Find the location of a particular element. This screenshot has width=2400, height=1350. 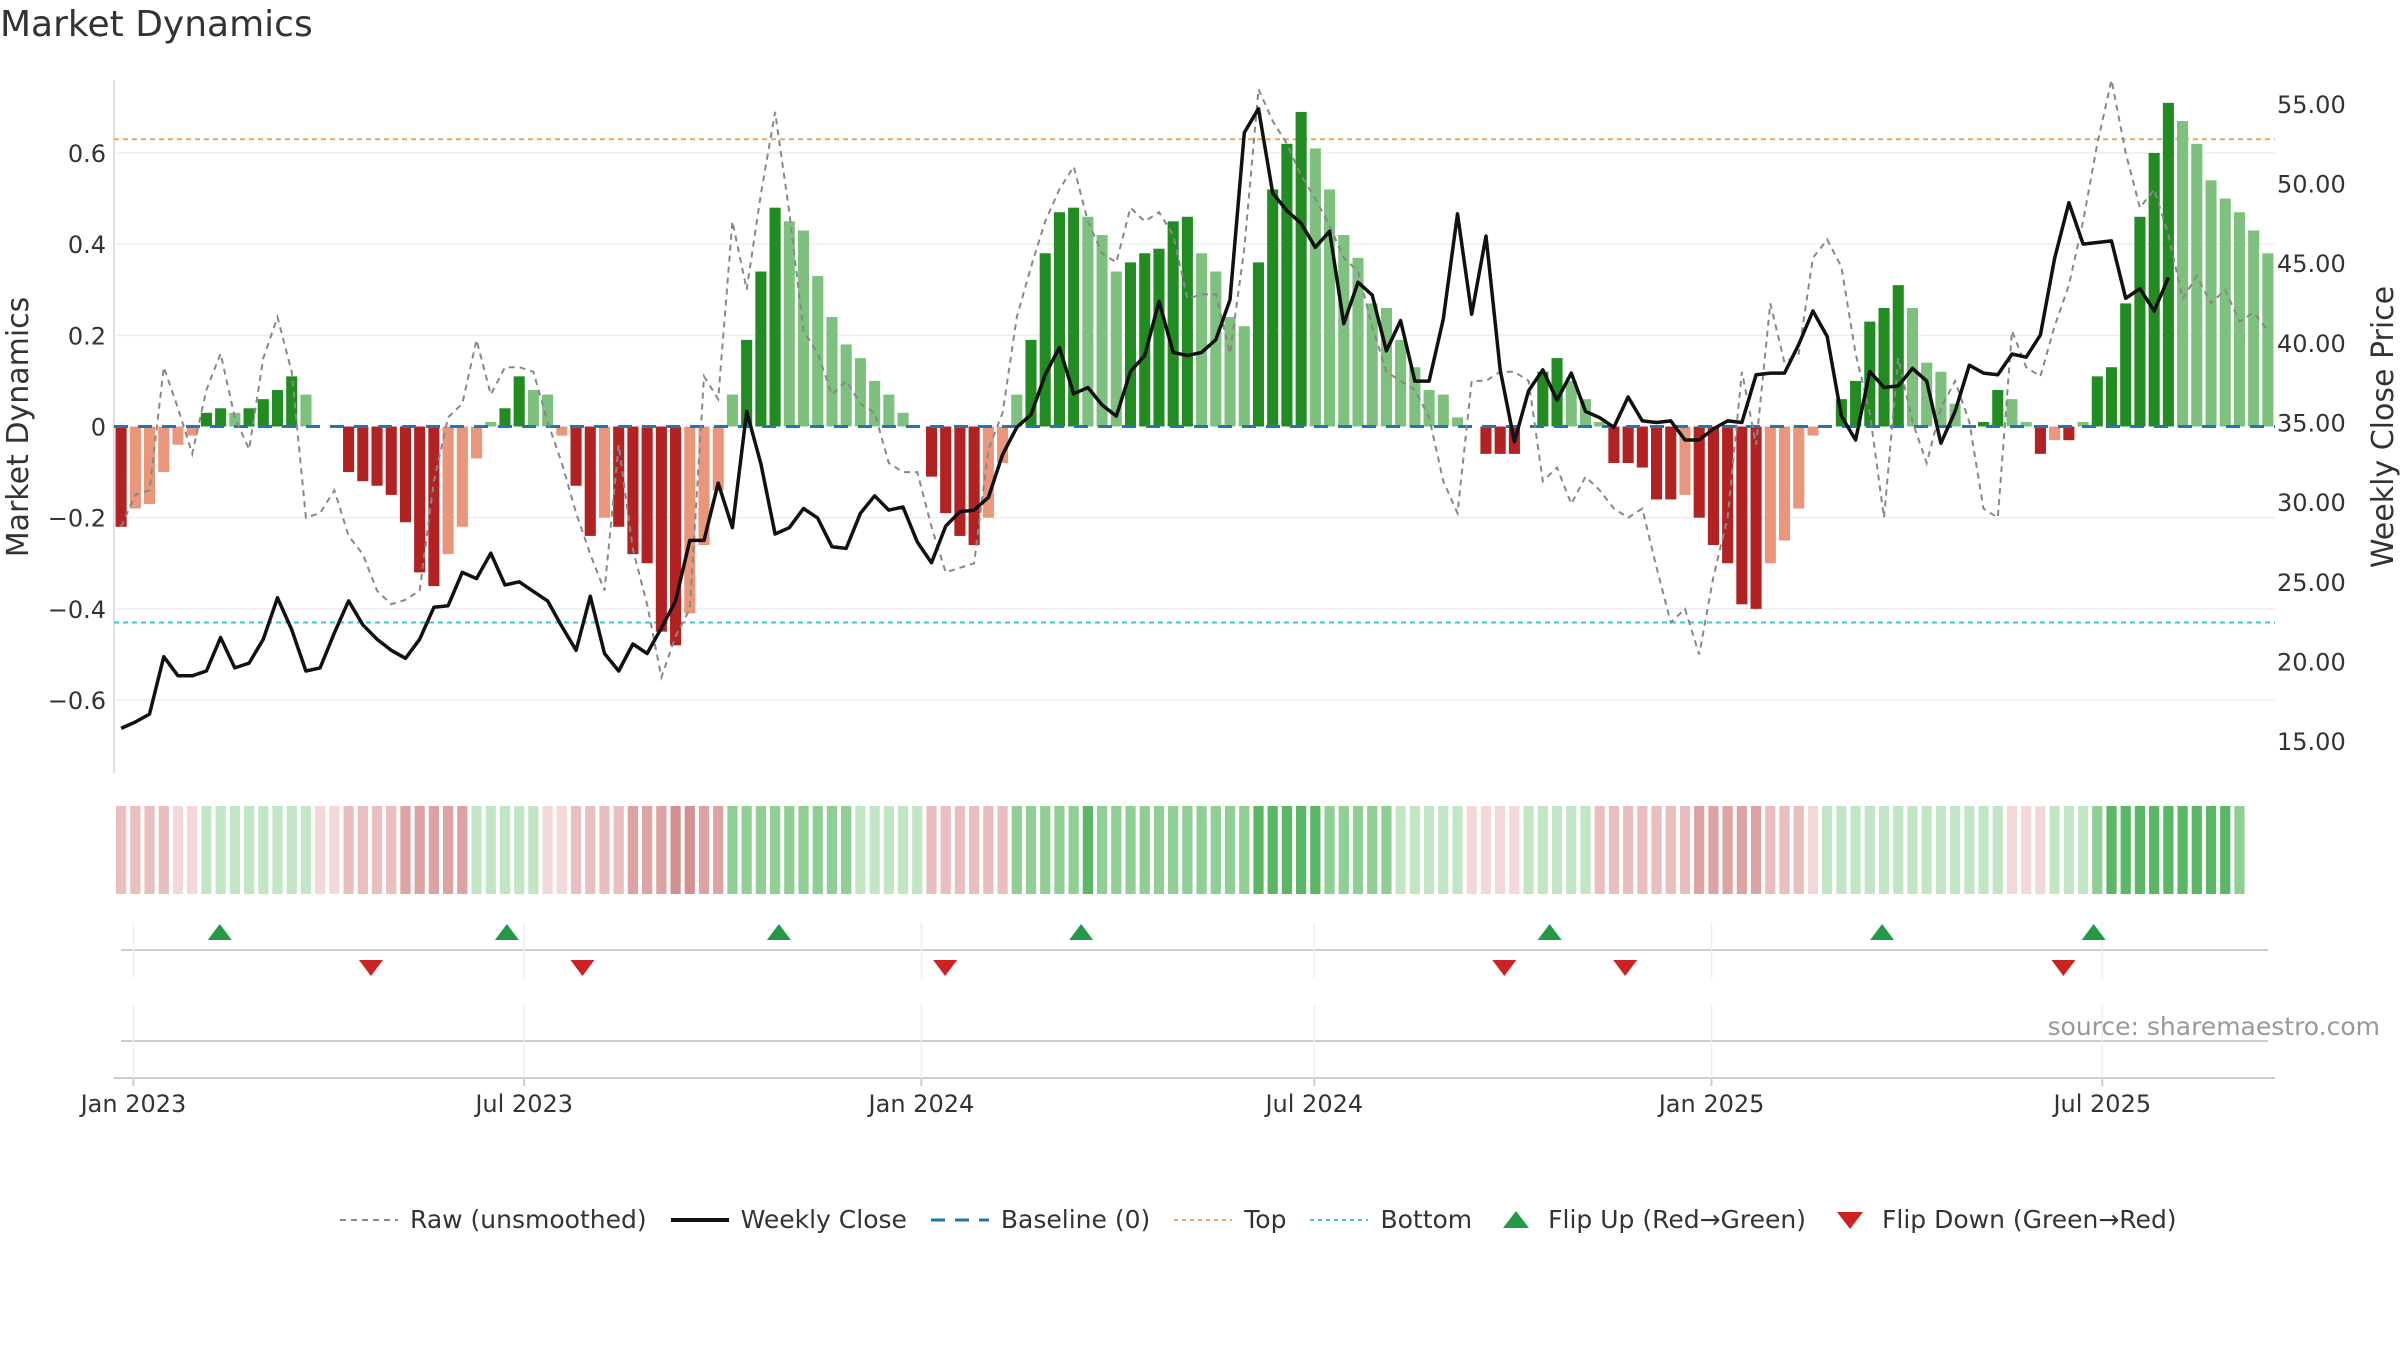

right-tick-label: 50.00 is located at coordinates (2311, 185).